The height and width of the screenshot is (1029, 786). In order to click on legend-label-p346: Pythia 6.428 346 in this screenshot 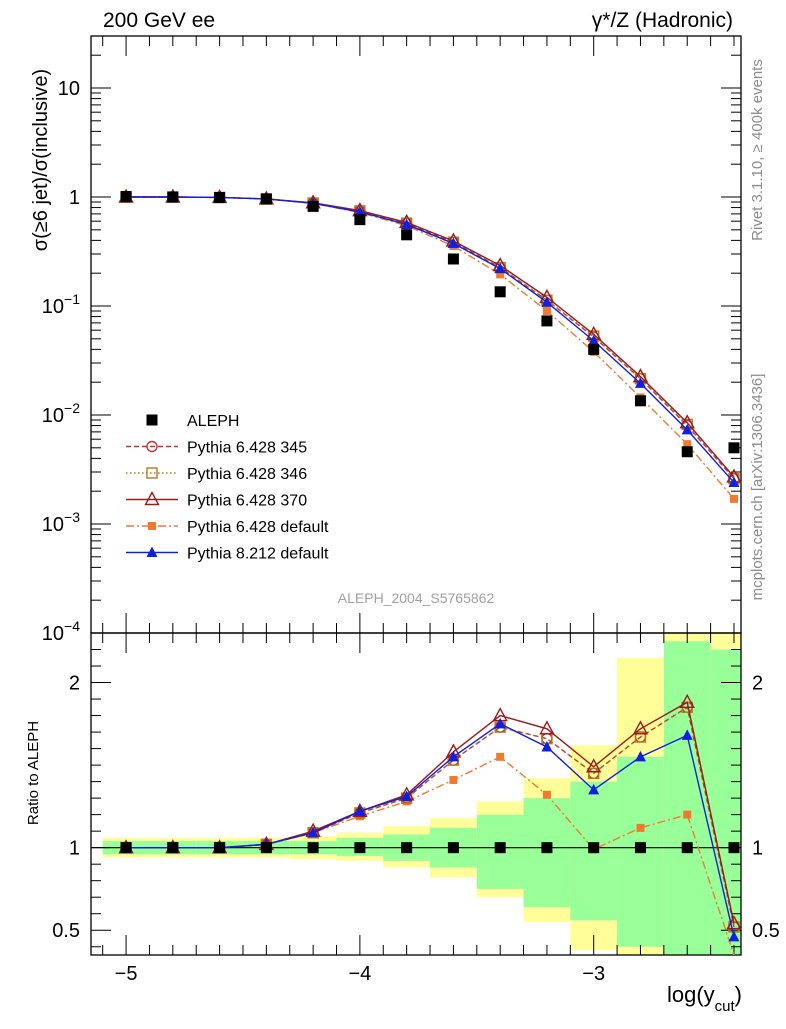, I will do `click(247, 474)`.